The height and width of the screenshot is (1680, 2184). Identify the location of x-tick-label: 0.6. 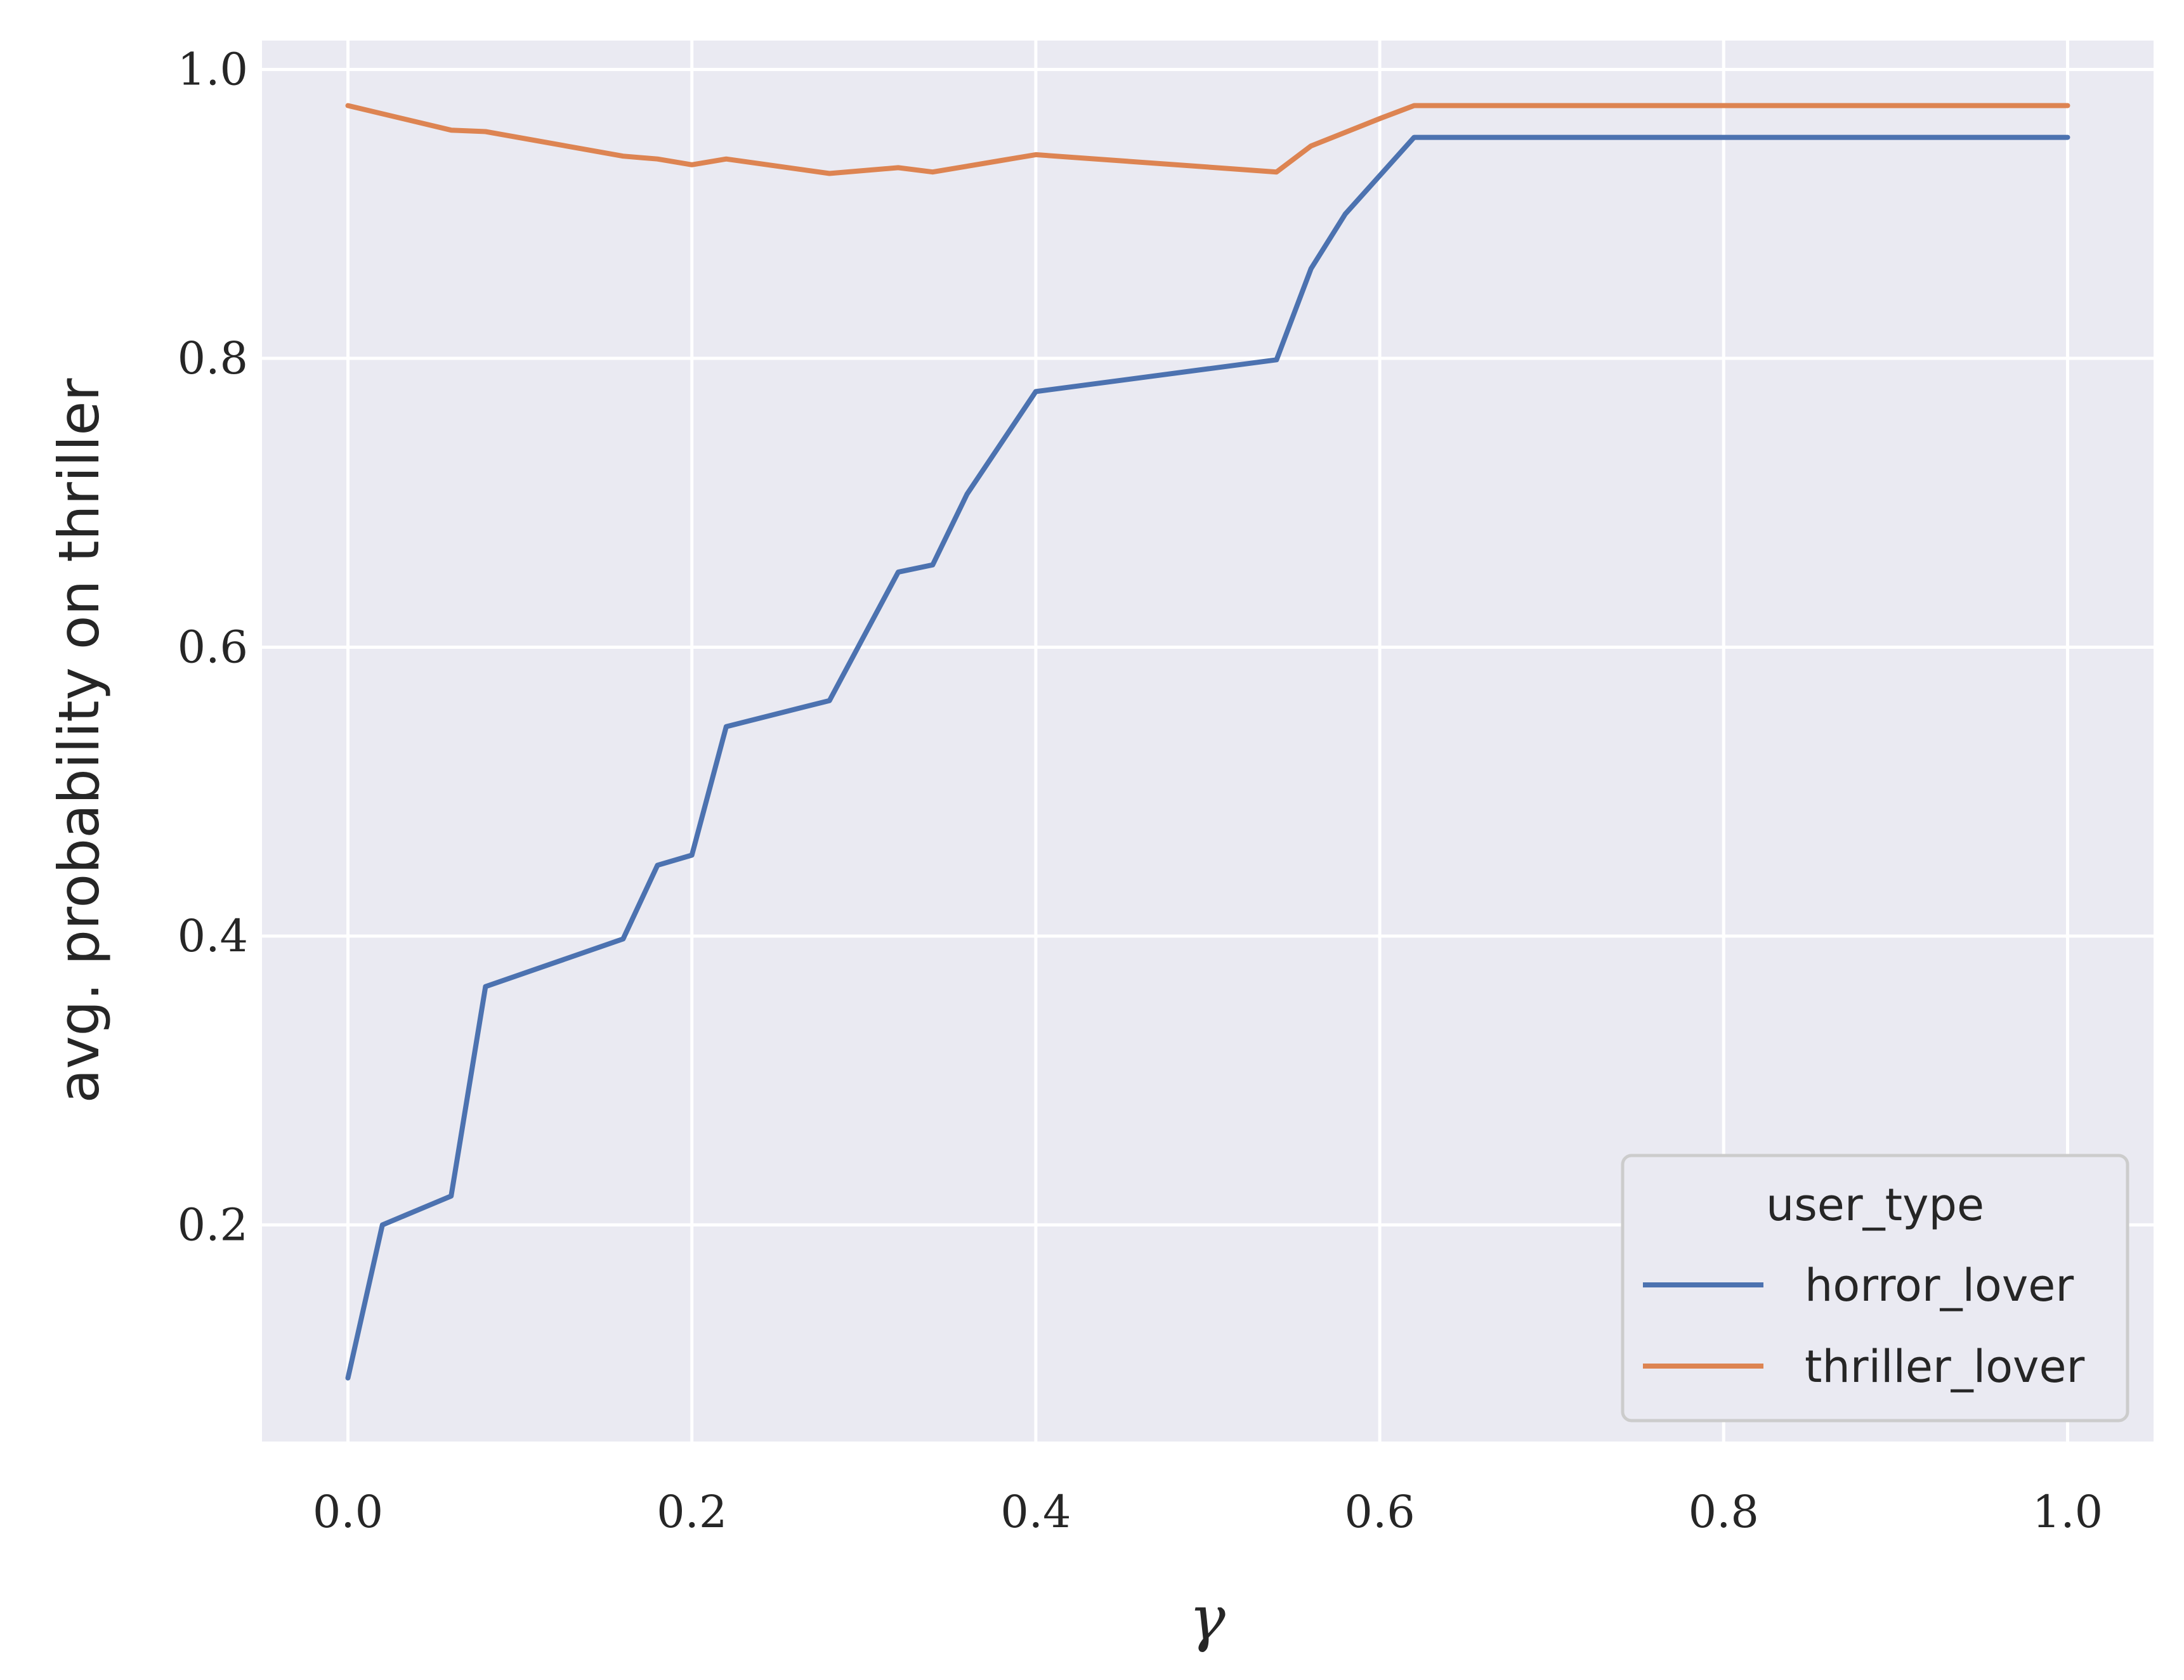
(1379, 1512).